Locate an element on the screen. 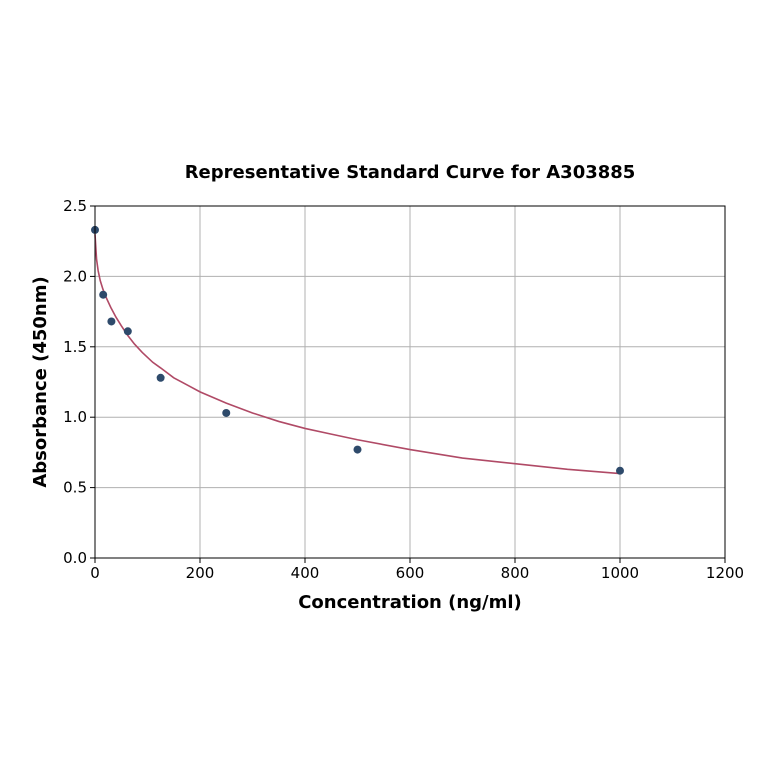  x-axis-ticks: 0 200 400 600 800 1000 1200 is located at coordinates (417, 570).